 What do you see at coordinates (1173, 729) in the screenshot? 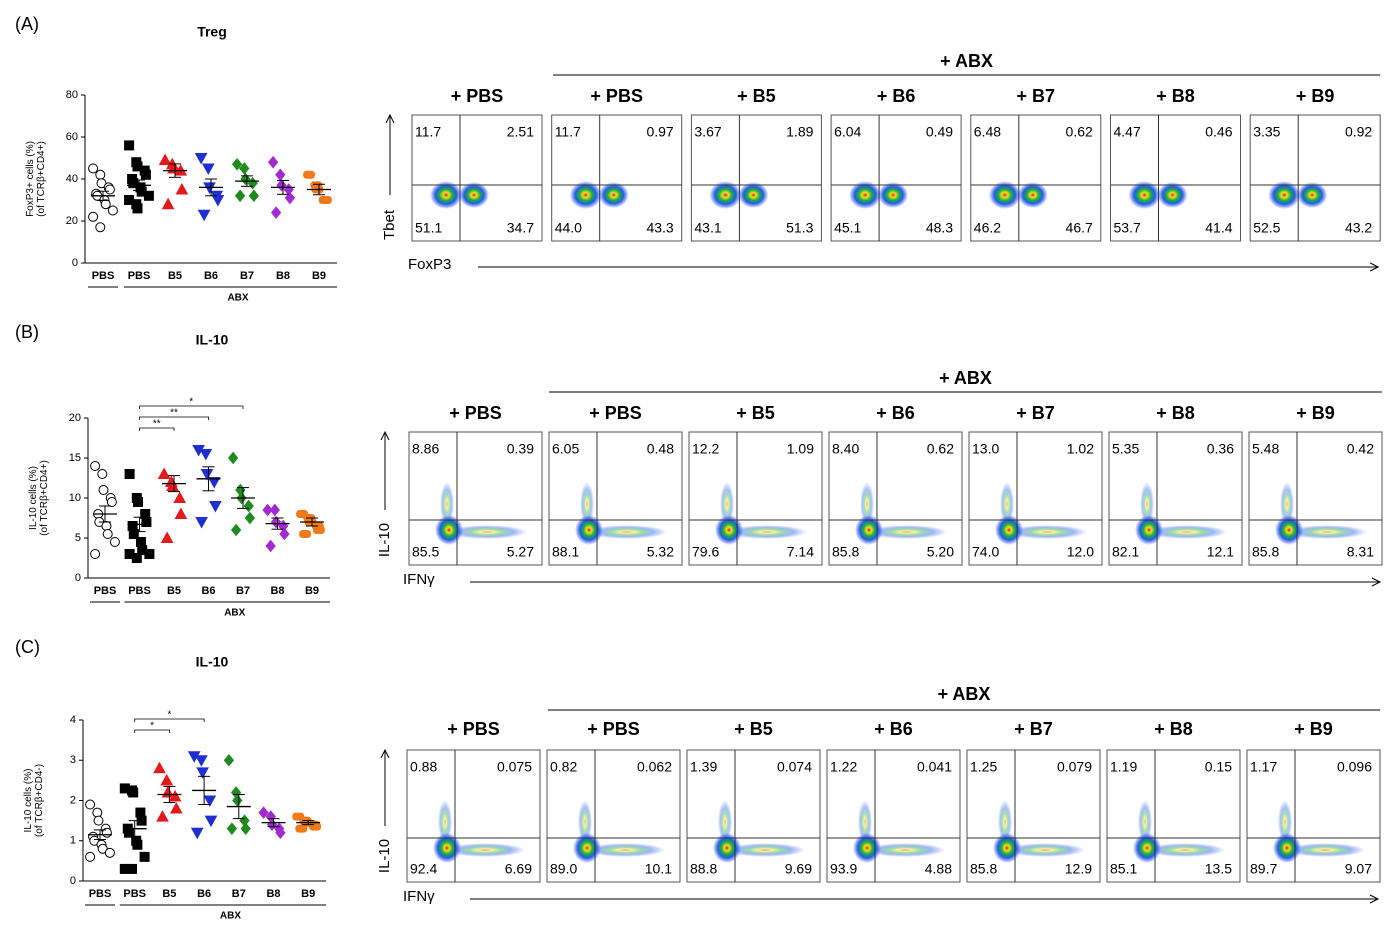
I see `flow-title: + B8` at bounding box center [1173, 729].